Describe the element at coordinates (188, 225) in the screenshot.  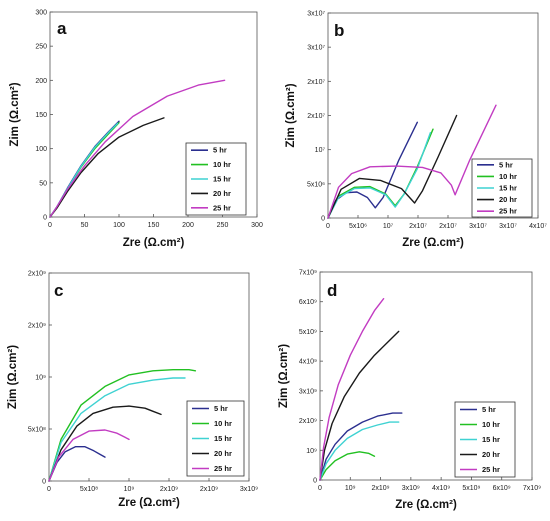
I see `x-tick-label: 200` at that location.